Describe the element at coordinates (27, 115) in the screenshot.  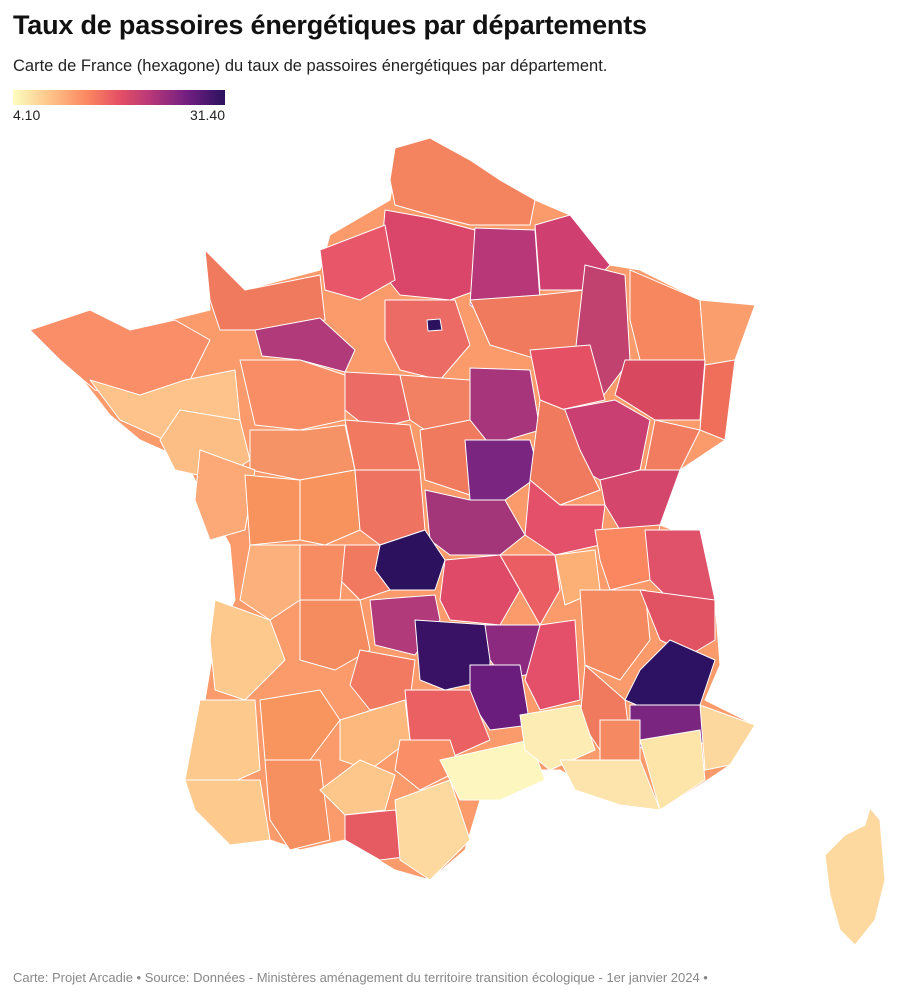
I see `legend-min-label: 4.10` at that location.